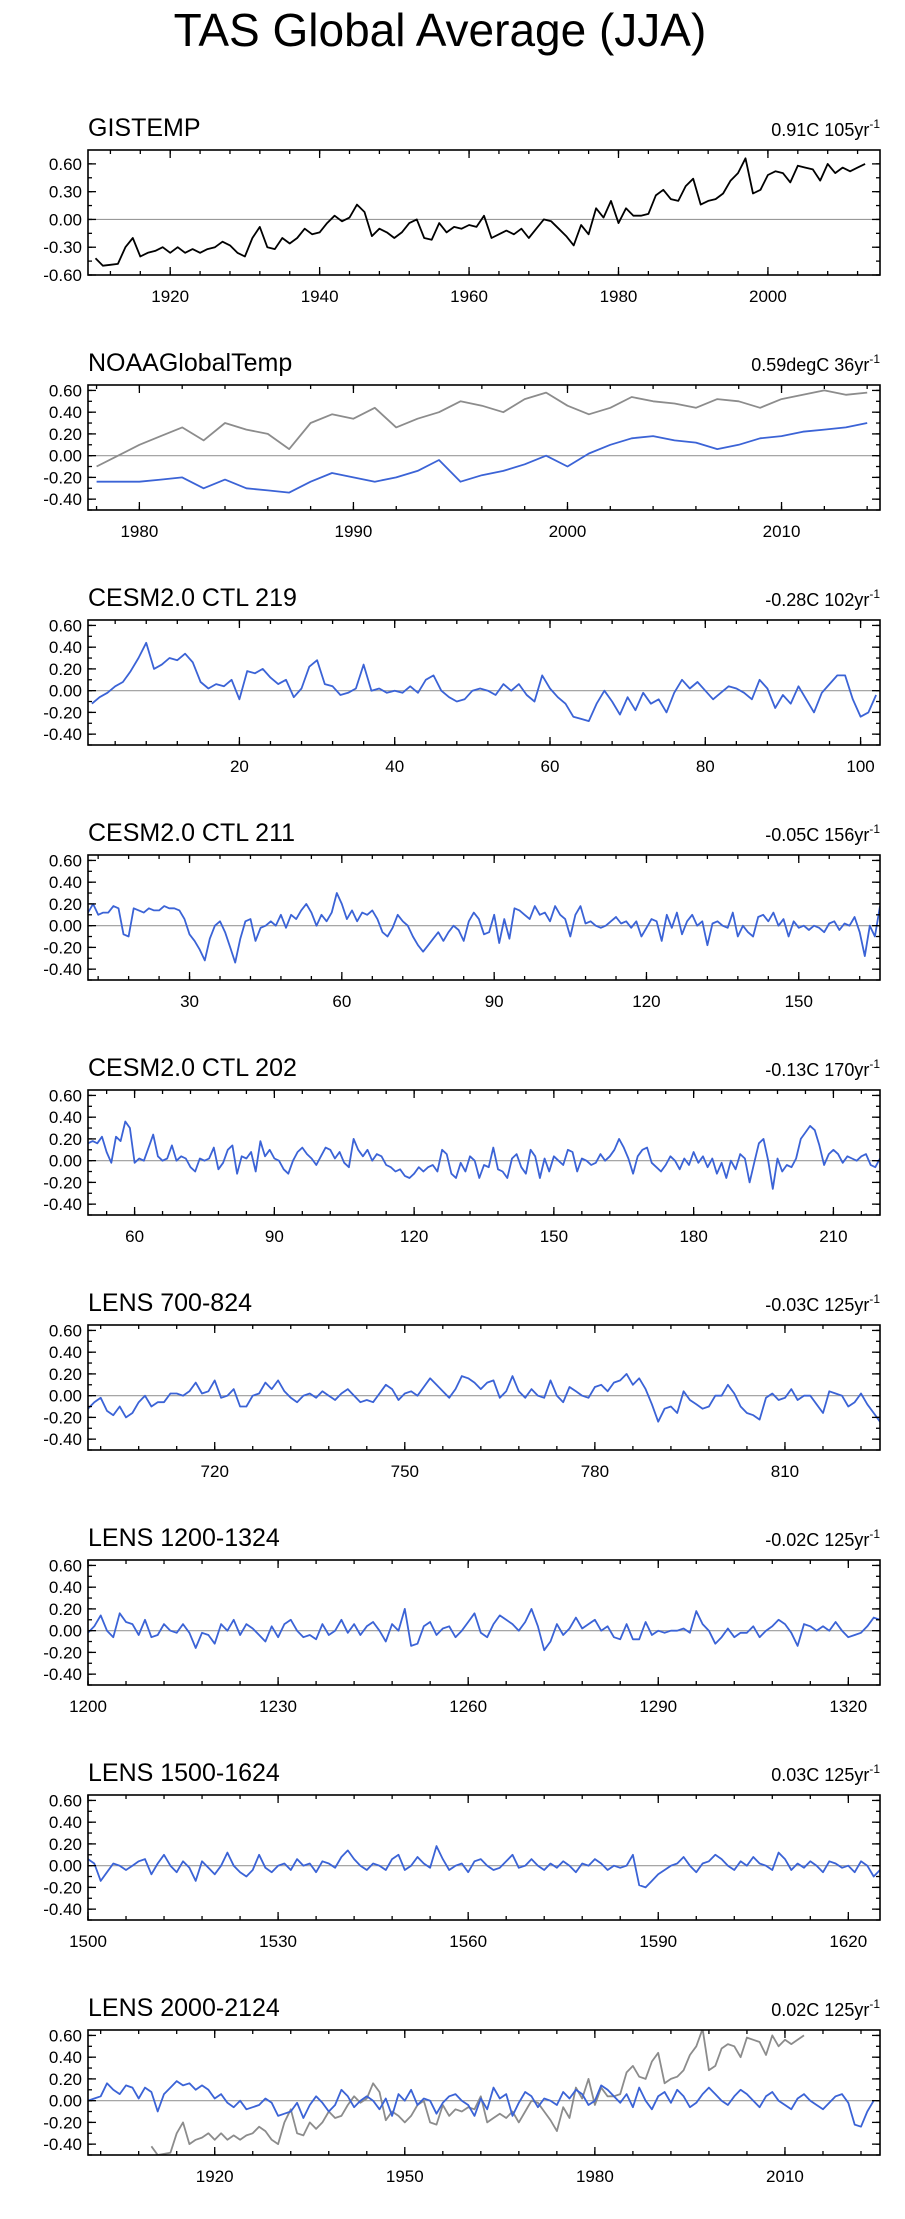 This screenshot has height=2219, width=905. Describe the element at coordinates (190, 363) in the screenshot. I see `panel-title: NOAAGlobalTemp` at that location.